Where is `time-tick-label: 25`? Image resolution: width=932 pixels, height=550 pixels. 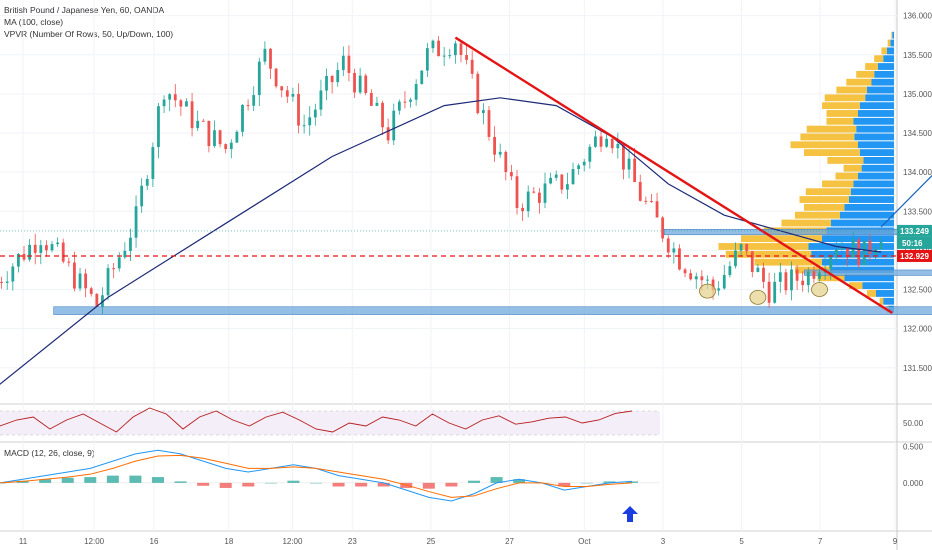 time-tick-label: 25 is located at coordinates (430, 541).